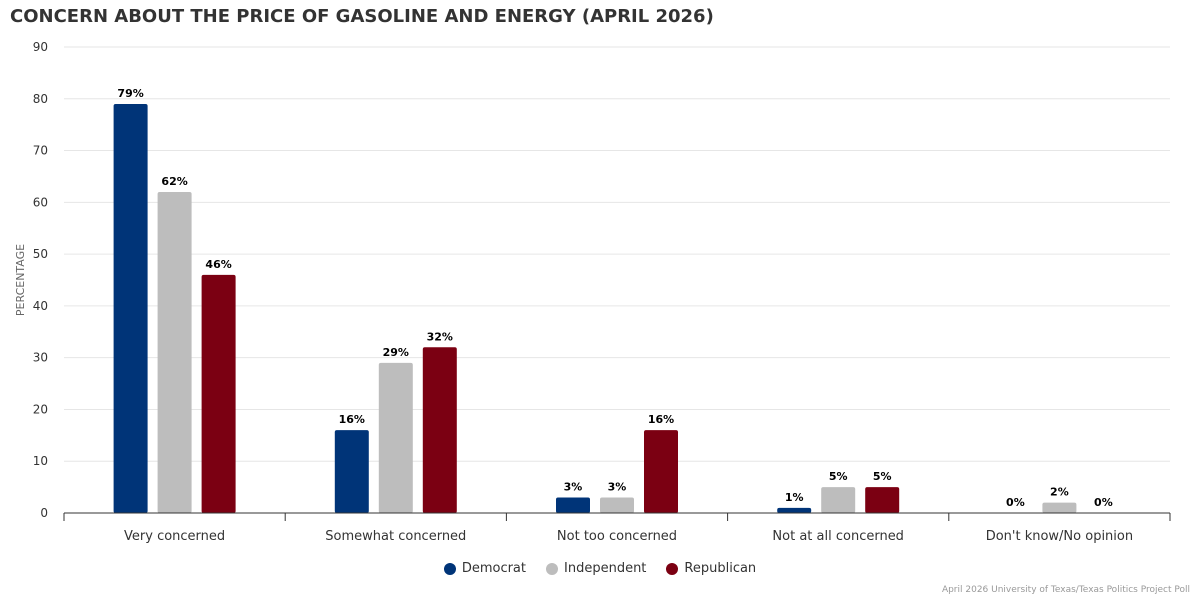 Image resolution: width=1200 pixels, height=600 pixels. What do you see at coordinates (395, 536) in the screenshot?
I see `x-tick-label: Somewhat concerned` at bounding box center [395, 536].